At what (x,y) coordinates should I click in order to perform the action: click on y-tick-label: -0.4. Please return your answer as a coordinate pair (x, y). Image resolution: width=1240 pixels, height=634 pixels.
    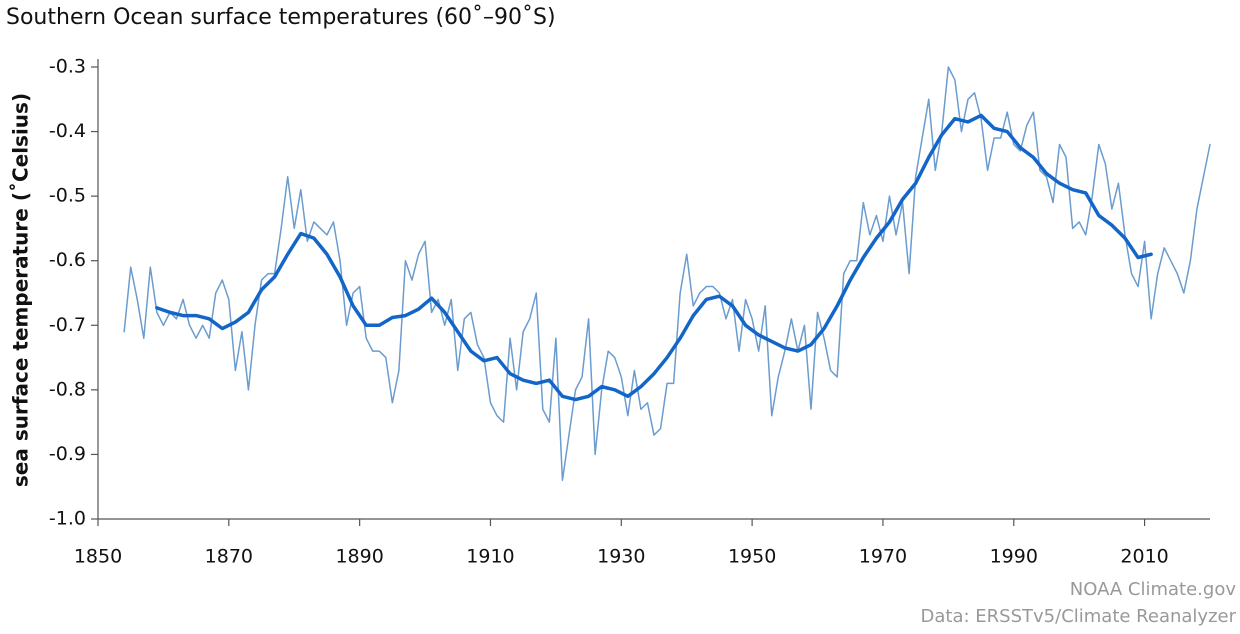
    Looking at the image, I should click on (67, 131).